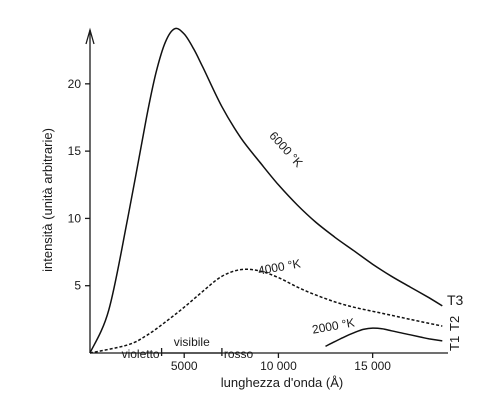  Describe the element at coordinates (239, 354) in the screenshot. I see `red-label: rosso` at that location.